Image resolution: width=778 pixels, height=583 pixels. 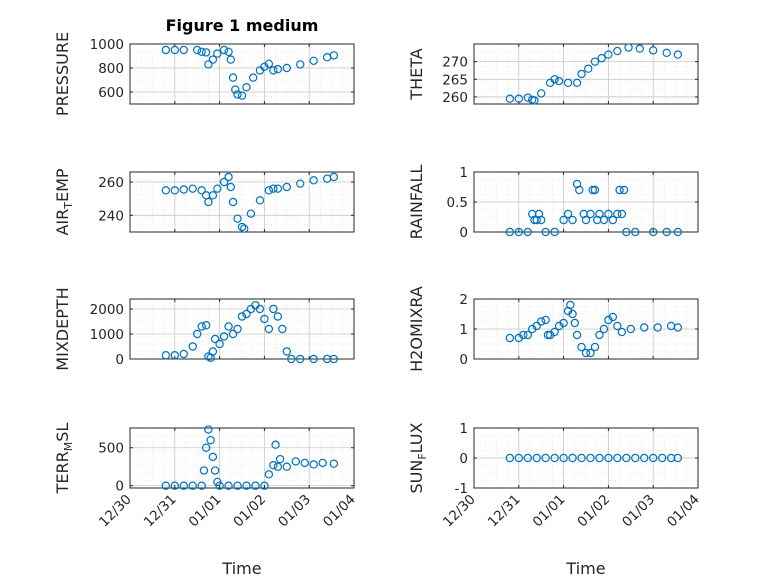 I want to click on y-tick-label: 500, so click(x=111, y=449).